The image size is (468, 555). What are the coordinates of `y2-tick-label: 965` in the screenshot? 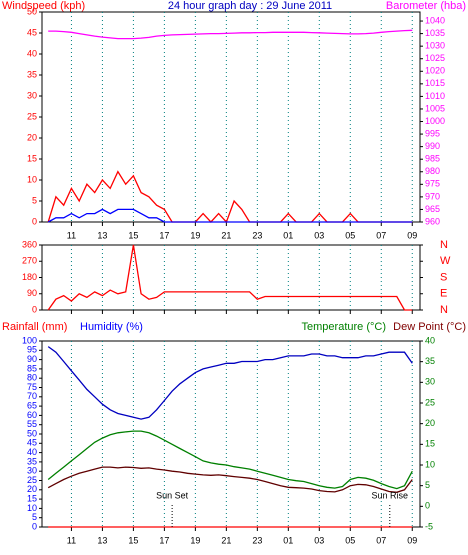 It's located at (432, 209).